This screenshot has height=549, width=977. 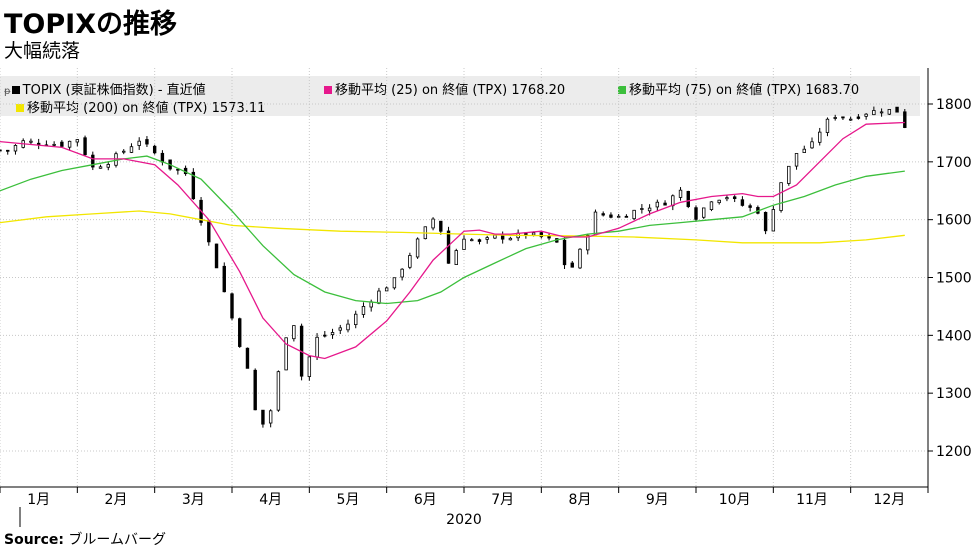 What do you see at coordinates (140, 106) in the screenshot?
I see `legend-item-ma200: 移動平均 (200) on 終値 (TPX) 1573.11` at bounding box center [140, 106].